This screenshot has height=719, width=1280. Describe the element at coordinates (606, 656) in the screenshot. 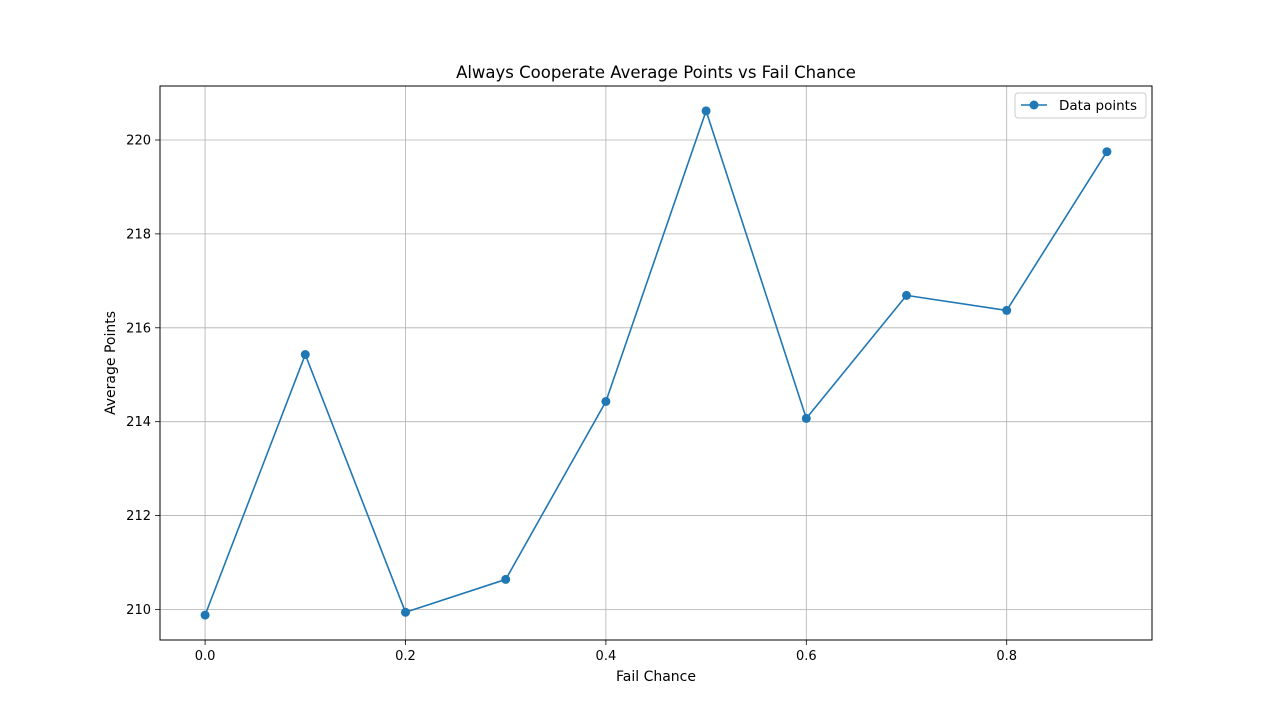

I see `x-tick-label: 0.4` at that location.